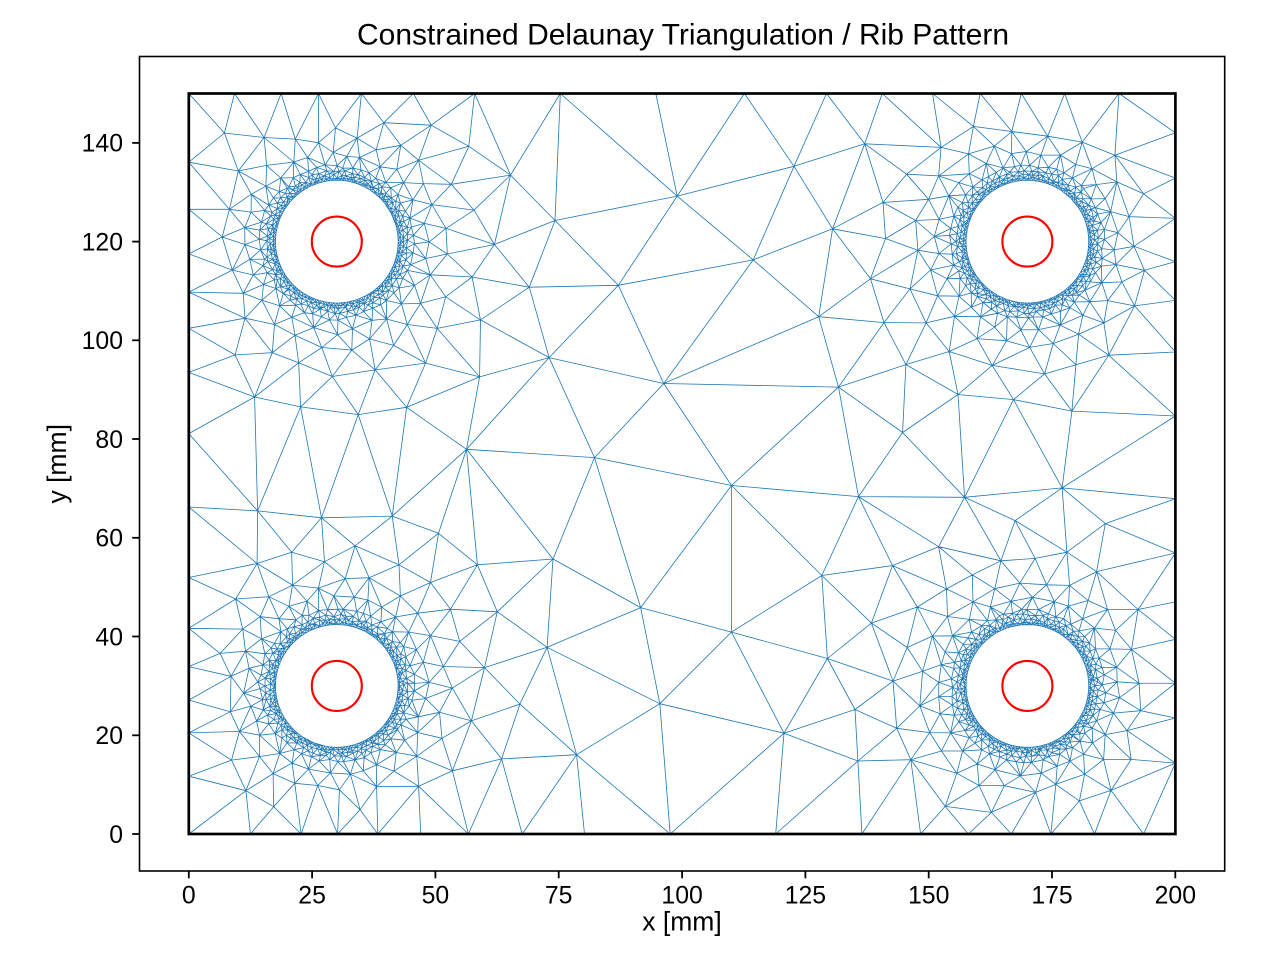  Describe the element at coordinates (109, 736) in the screenshot. I see `svg-text: 20` at that location.